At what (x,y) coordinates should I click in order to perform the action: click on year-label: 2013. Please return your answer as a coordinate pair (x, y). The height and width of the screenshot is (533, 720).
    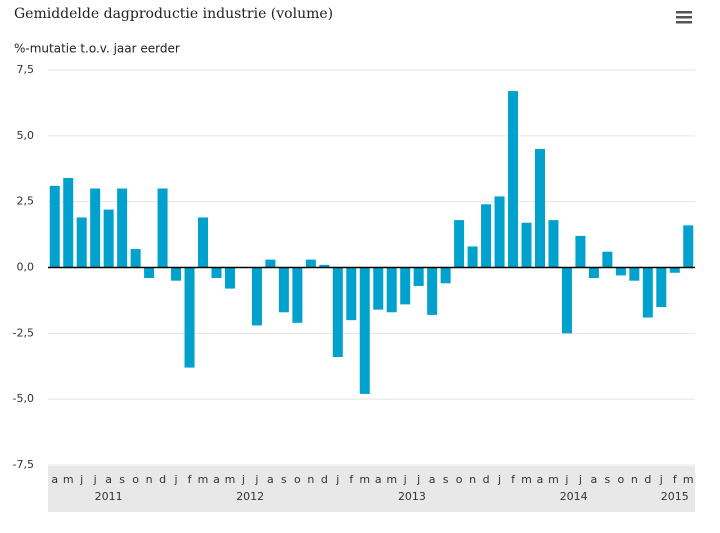
    Looking at the image, I should click on (412, 496).